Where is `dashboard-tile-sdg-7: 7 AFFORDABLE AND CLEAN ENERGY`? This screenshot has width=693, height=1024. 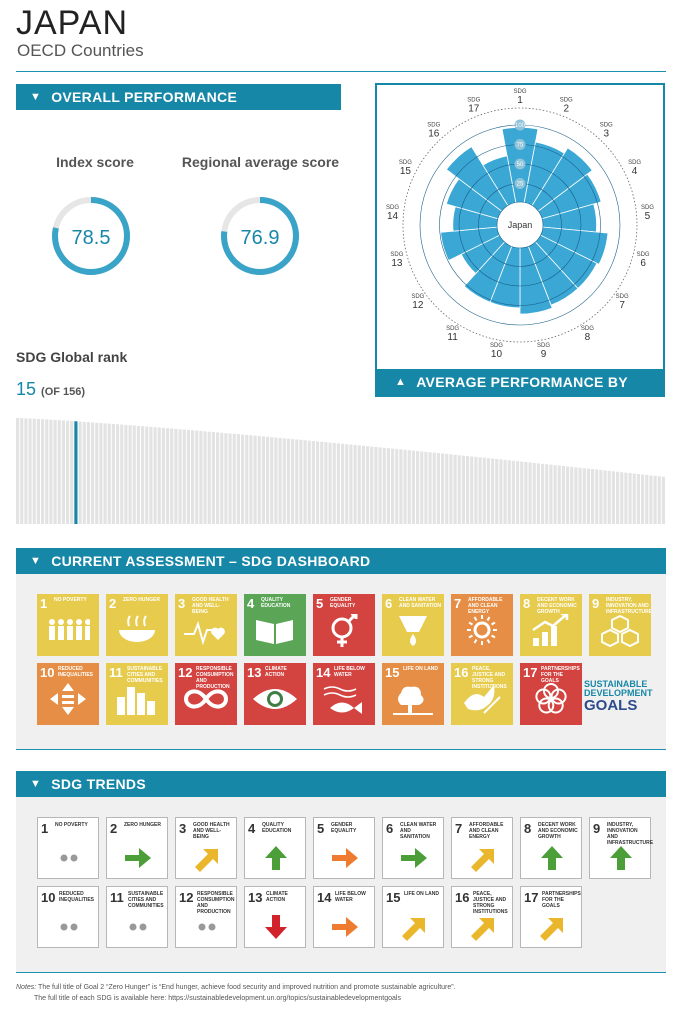 dashboard-tile-sdg-7: 7 AFFORDABLE AND CLEAN ENERGY is located at coordinates (482, 625).